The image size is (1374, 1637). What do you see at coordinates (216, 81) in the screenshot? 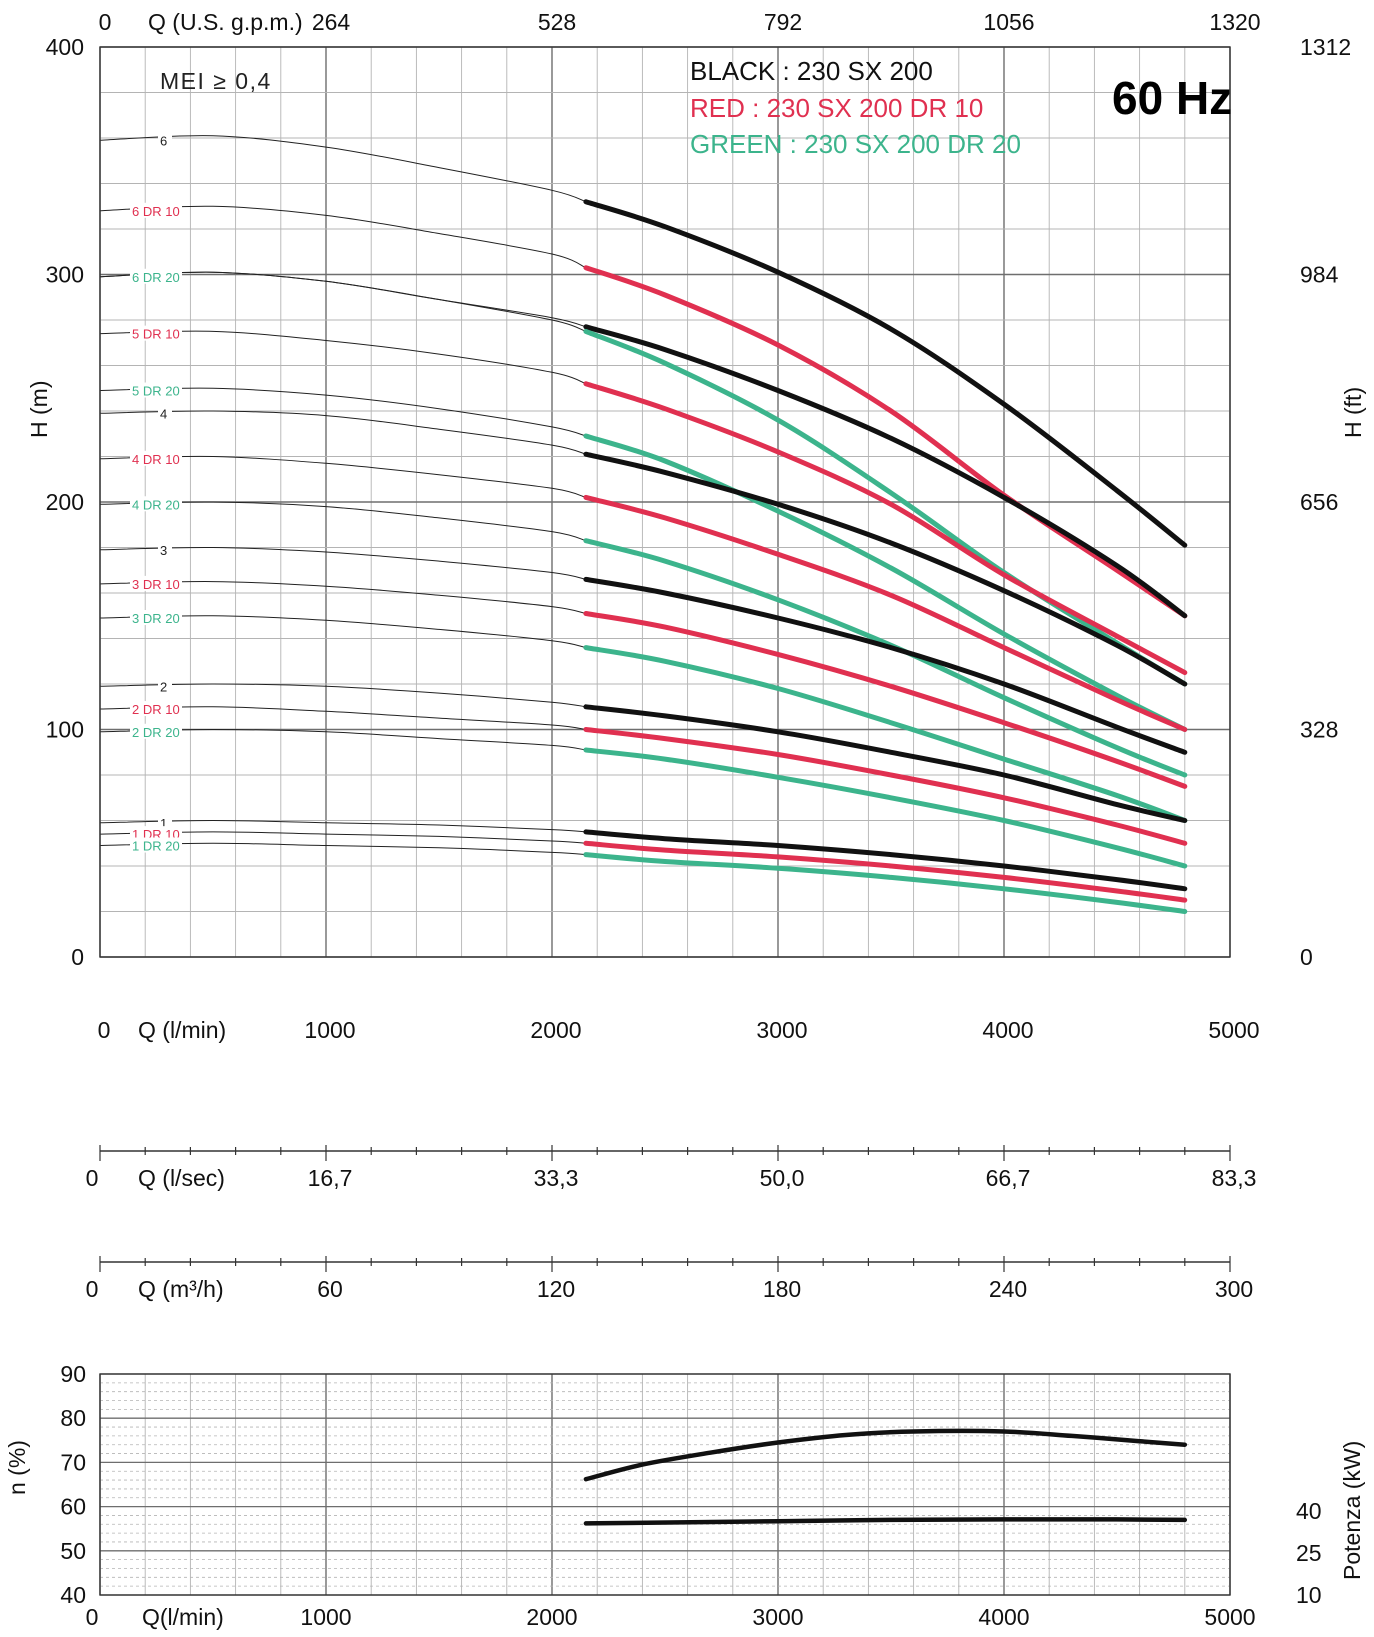
I see `mei-label: MEI ≥ 0,4` at bounding box center [216, 81].